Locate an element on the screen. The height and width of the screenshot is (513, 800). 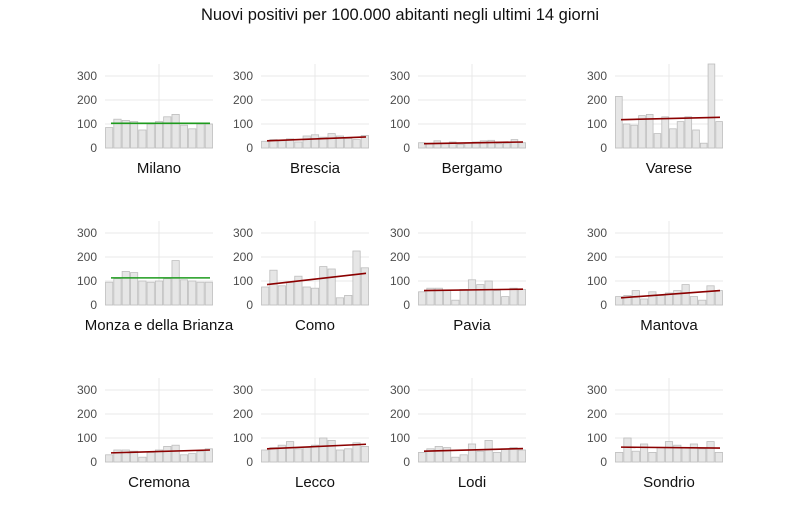
panel-label: Milano is located at coordinates (159, 168).